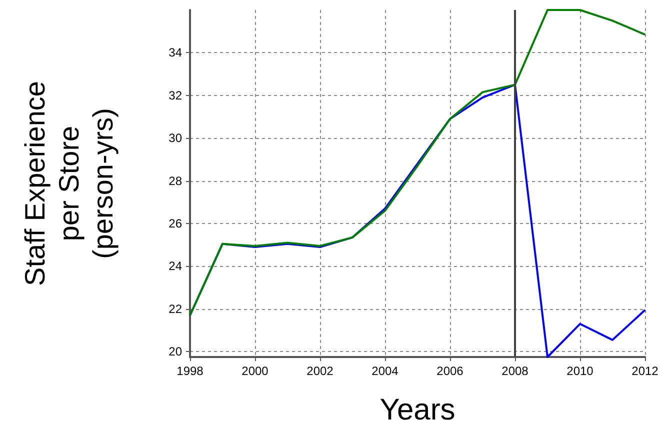  Describe the element at coordinates (580, 371) in the screenshot. I see `x-tick-label: 2010` at that location.